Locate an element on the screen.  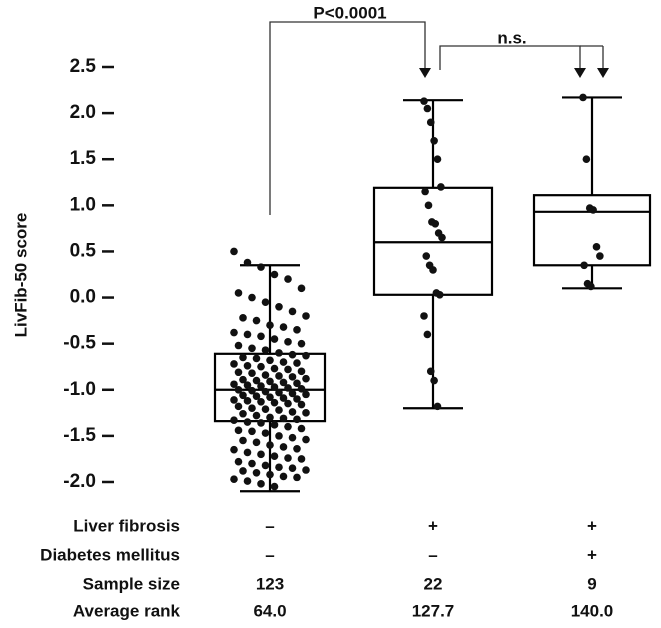
table-cell: 22 is located at coordinates (433, 583).